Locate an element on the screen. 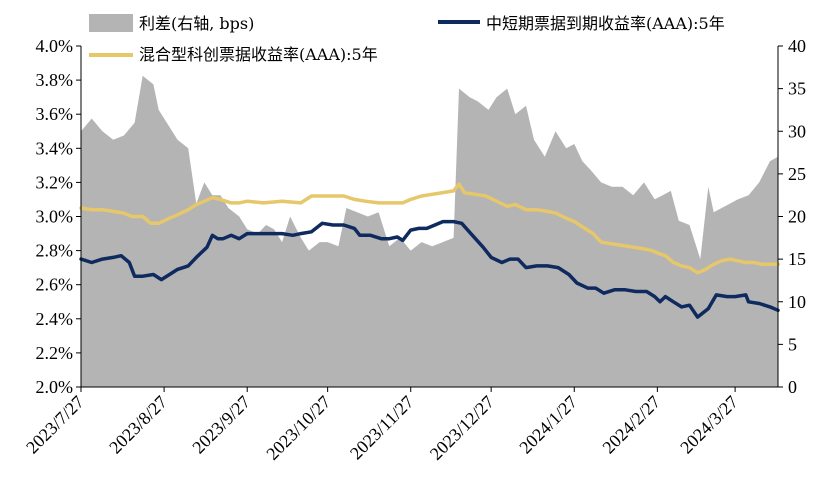  right-tick-label: 25 is located at coordinates (797, 174).